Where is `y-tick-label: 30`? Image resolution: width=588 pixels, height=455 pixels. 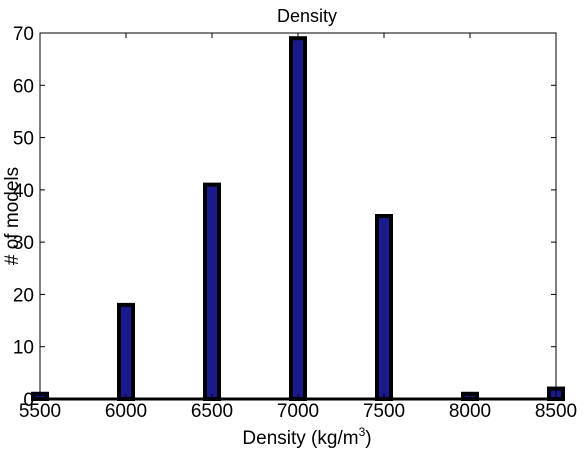 y-tick-label: 30 is located at coordinates (23, 243).